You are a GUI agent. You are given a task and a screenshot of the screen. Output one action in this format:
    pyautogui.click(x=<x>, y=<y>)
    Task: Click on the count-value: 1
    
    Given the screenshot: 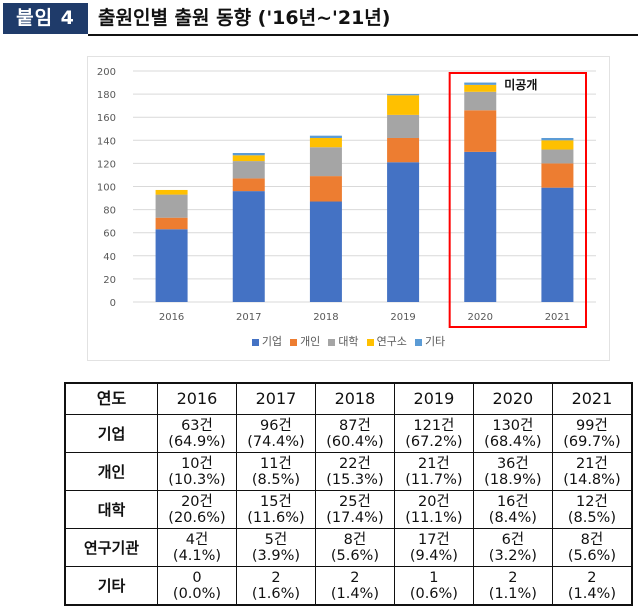 What is the action you would take?
    pyautogui.click(x=434, y=577)
    